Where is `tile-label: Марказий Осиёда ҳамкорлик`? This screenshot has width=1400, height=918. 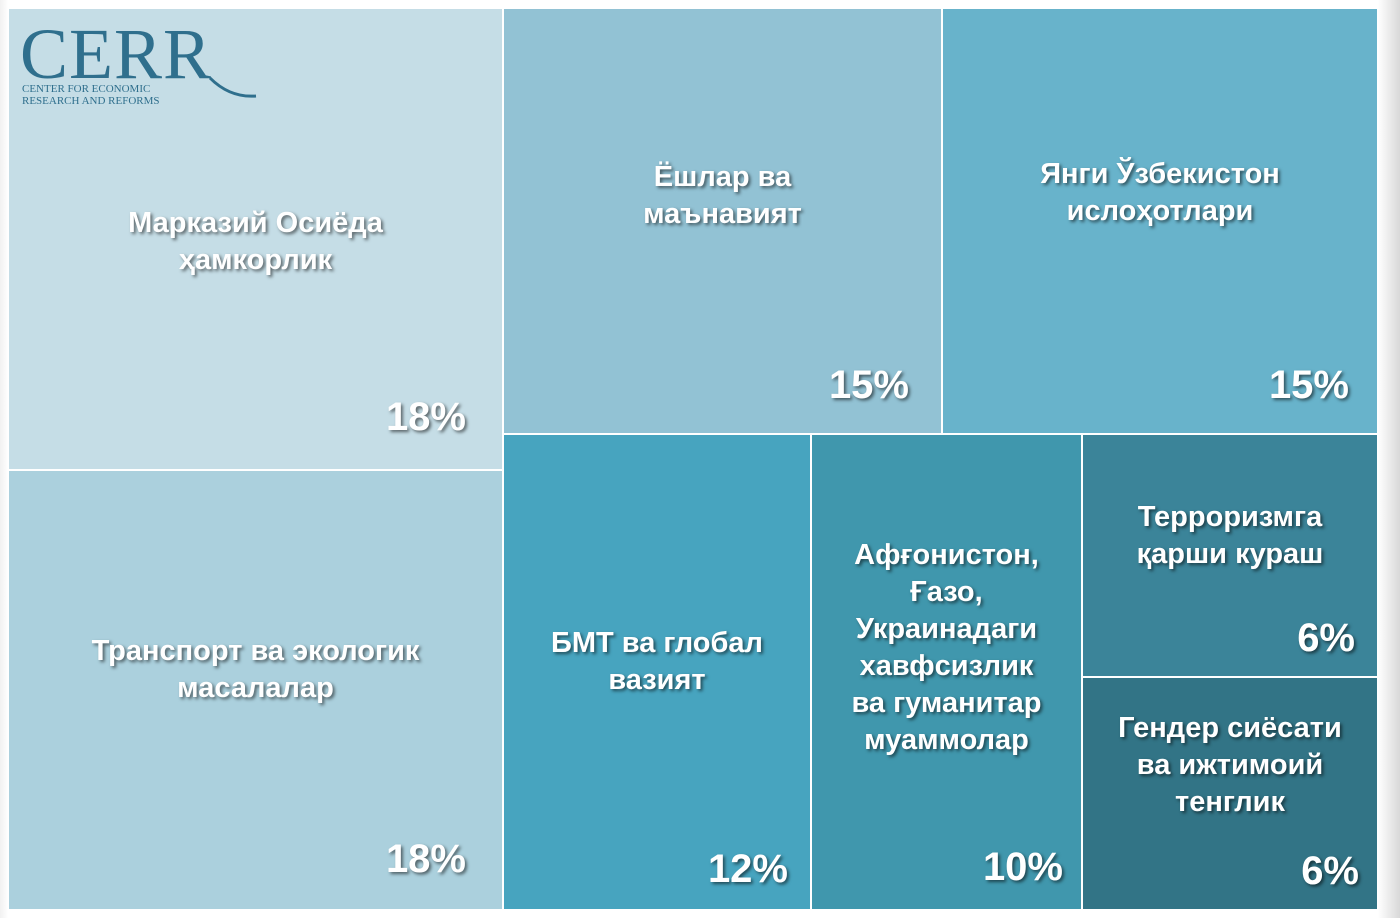
tile-label: Марказий Осиёда ҳамкорлик is located at coordinates (255, 241).